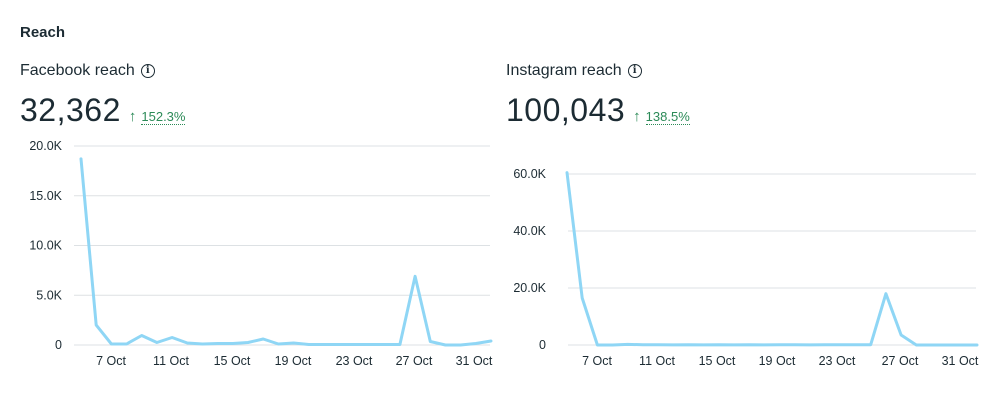 This screenshot has width=1004, height=414. I want to click on facebook-reach-change: ↑ 152.3%, so click(157, 116).